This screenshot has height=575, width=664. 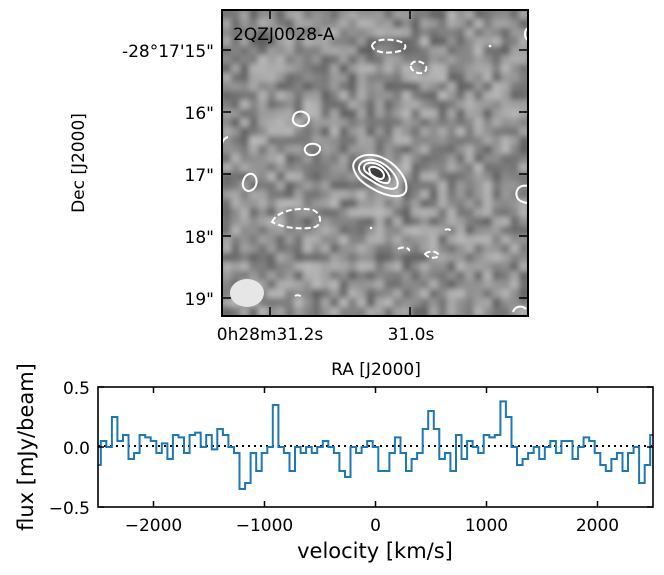 I want to click on point-marker, so click(x=490, y=46).